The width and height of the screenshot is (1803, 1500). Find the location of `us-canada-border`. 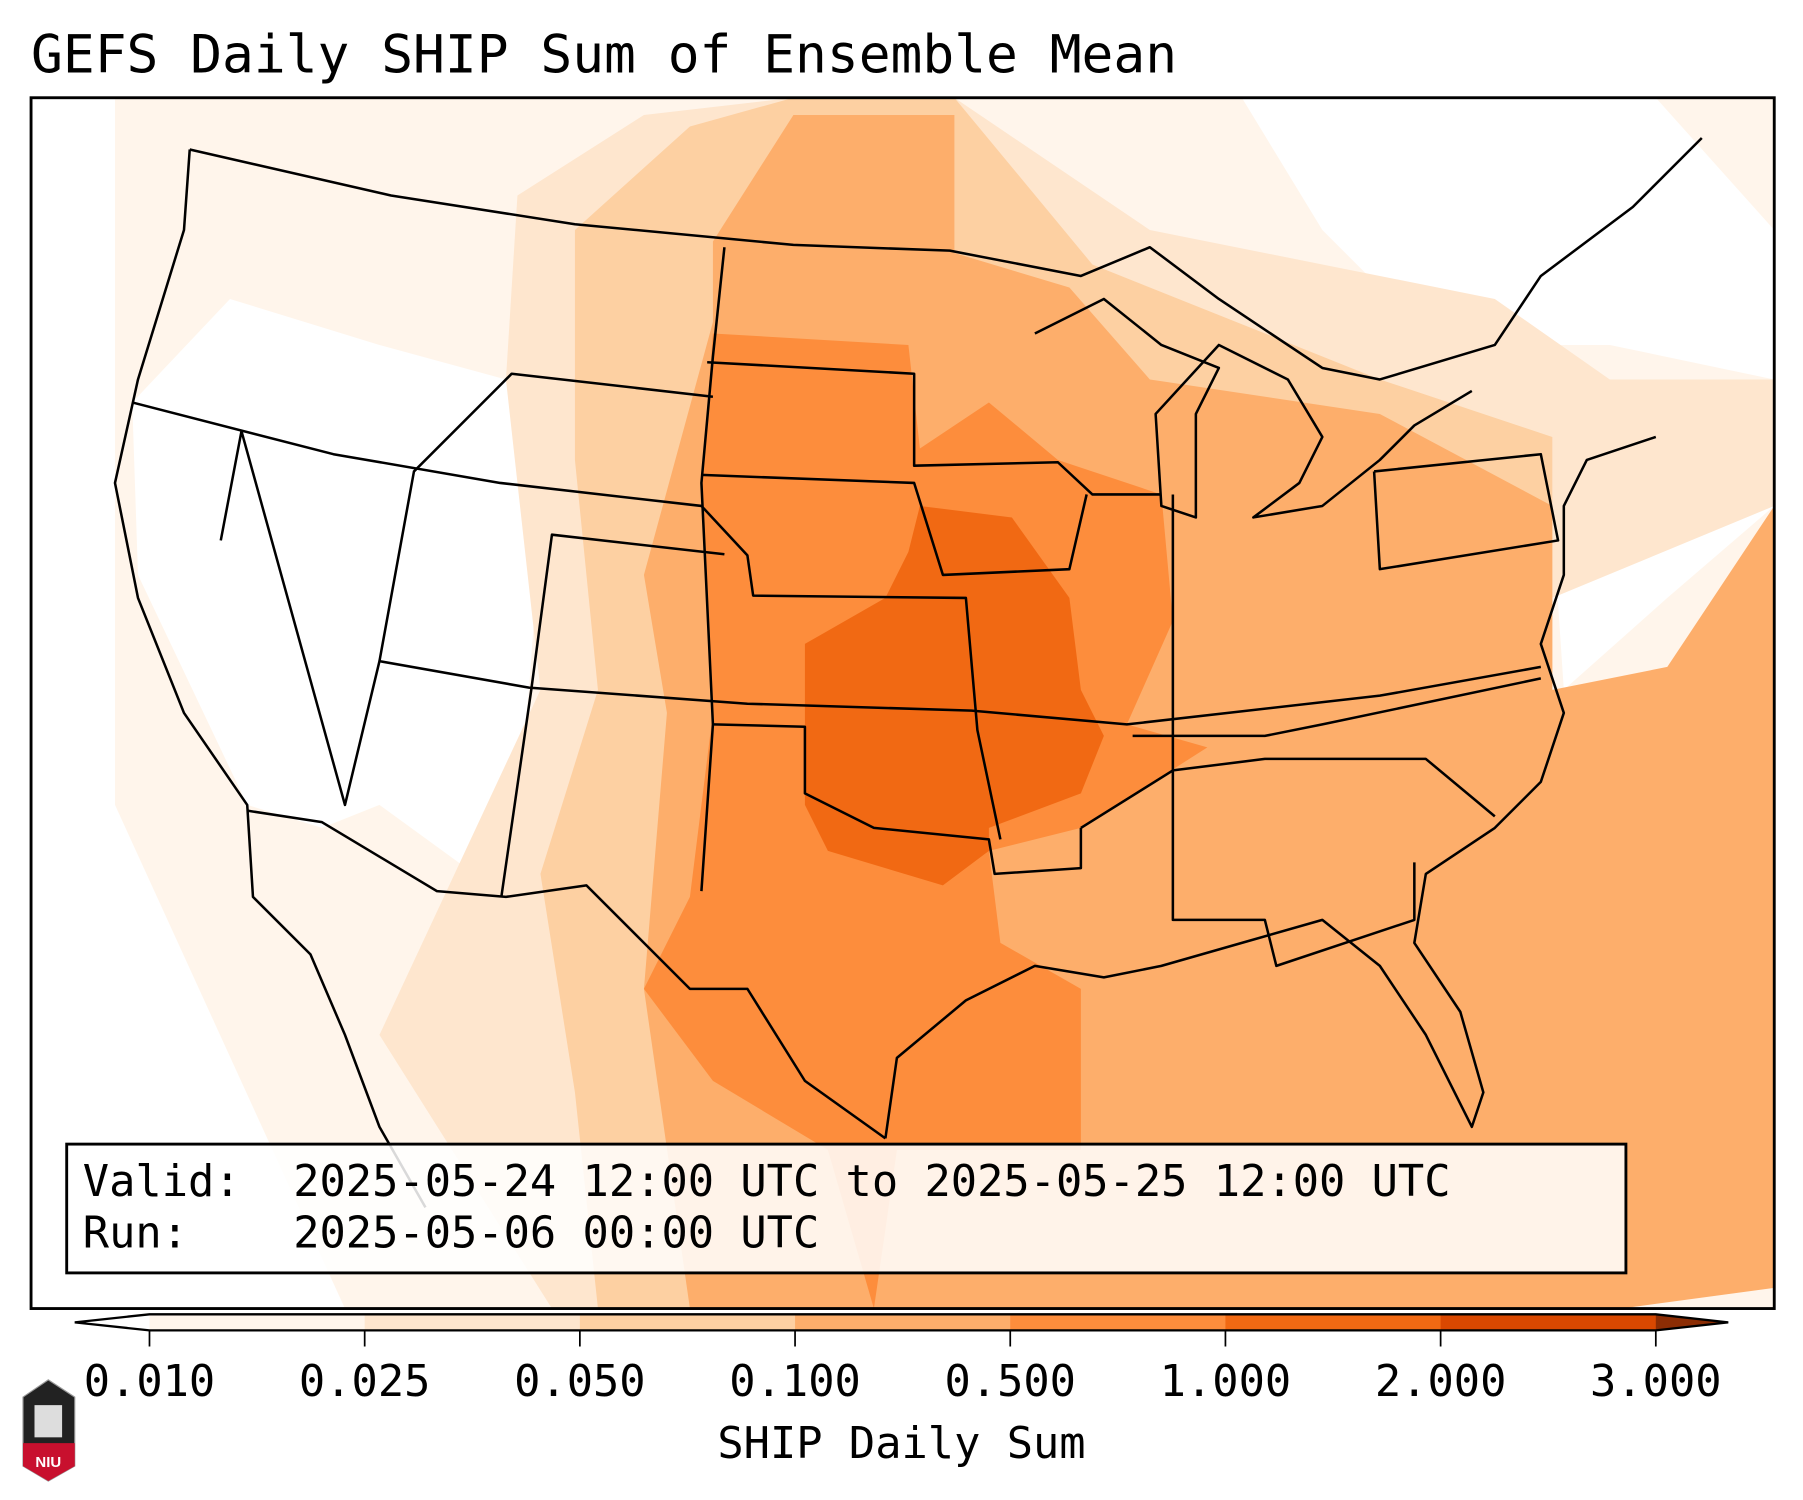

us-canada-border is located at coordinates (946, 259).